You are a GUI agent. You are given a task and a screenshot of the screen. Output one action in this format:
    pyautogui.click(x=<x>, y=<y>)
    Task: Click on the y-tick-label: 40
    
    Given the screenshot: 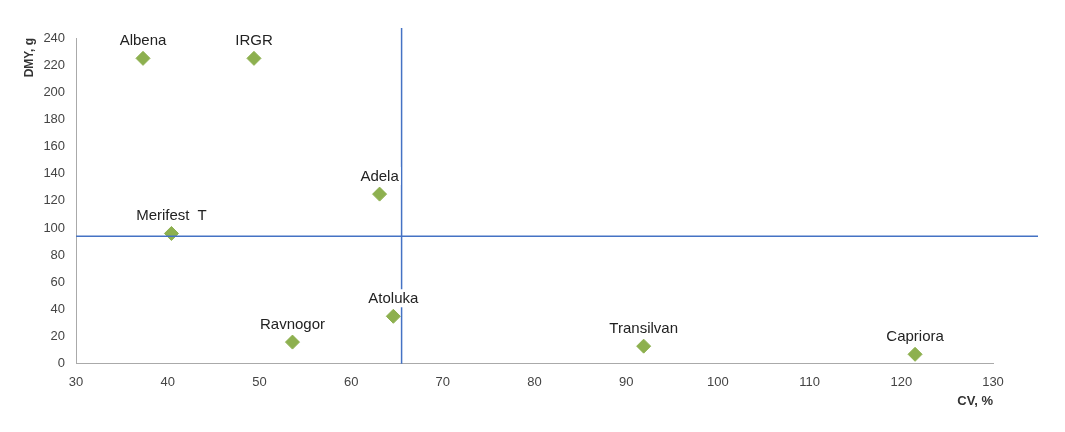 What is the action you would take?
    pyautogui.click(x=58, y=309)
    